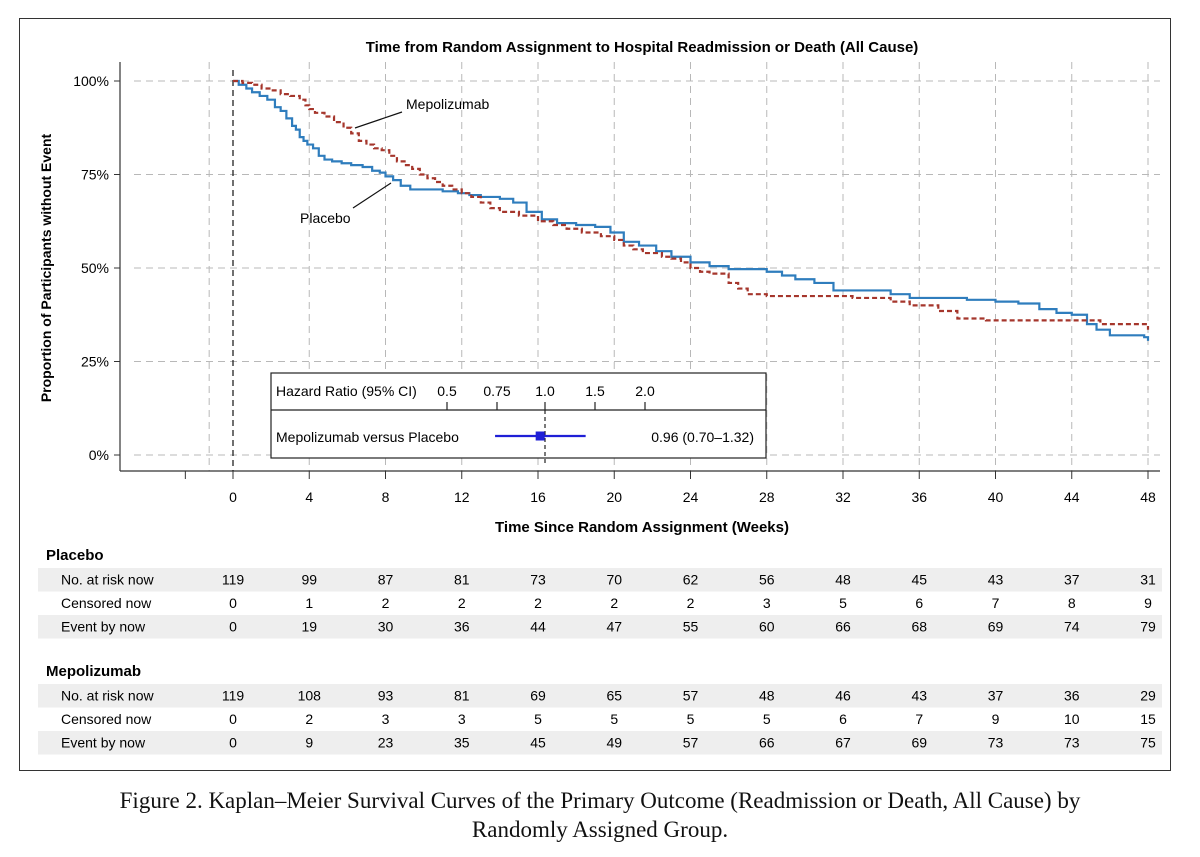 This screenshot has height=857, width=1200. What do you see at coordinates (919, 497) in the screenshot?
I see `x-tick-label-36: 36` at bounding box center [919, 497].